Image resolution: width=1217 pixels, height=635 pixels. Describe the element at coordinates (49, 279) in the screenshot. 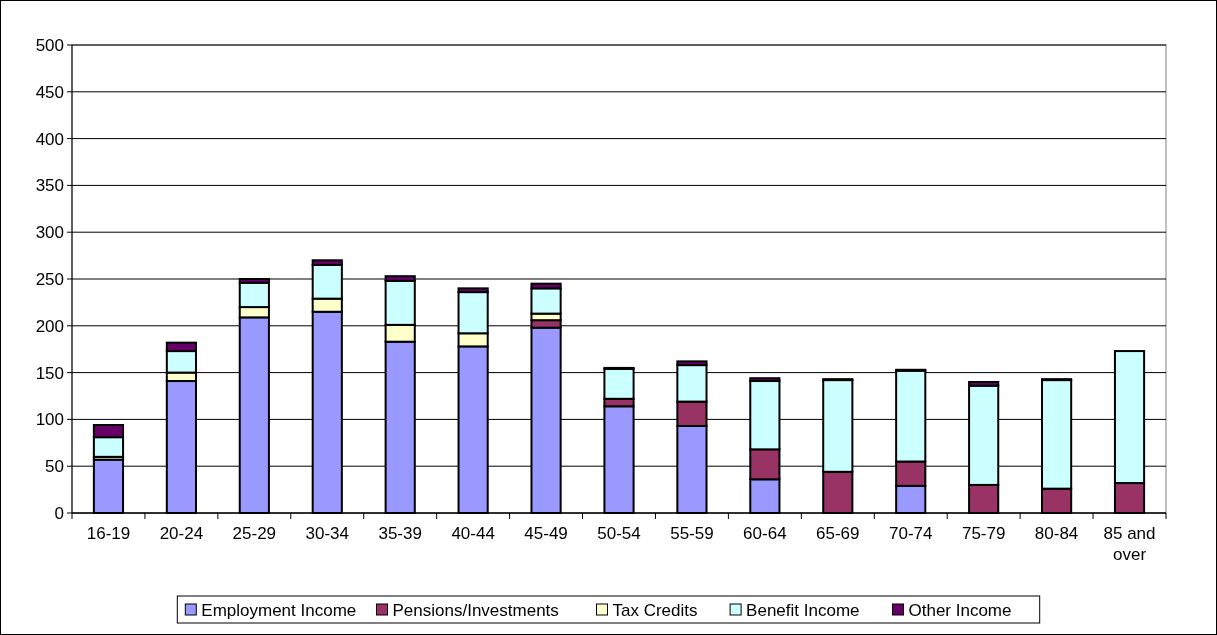

I see `y-tick-label: 250` at that location.